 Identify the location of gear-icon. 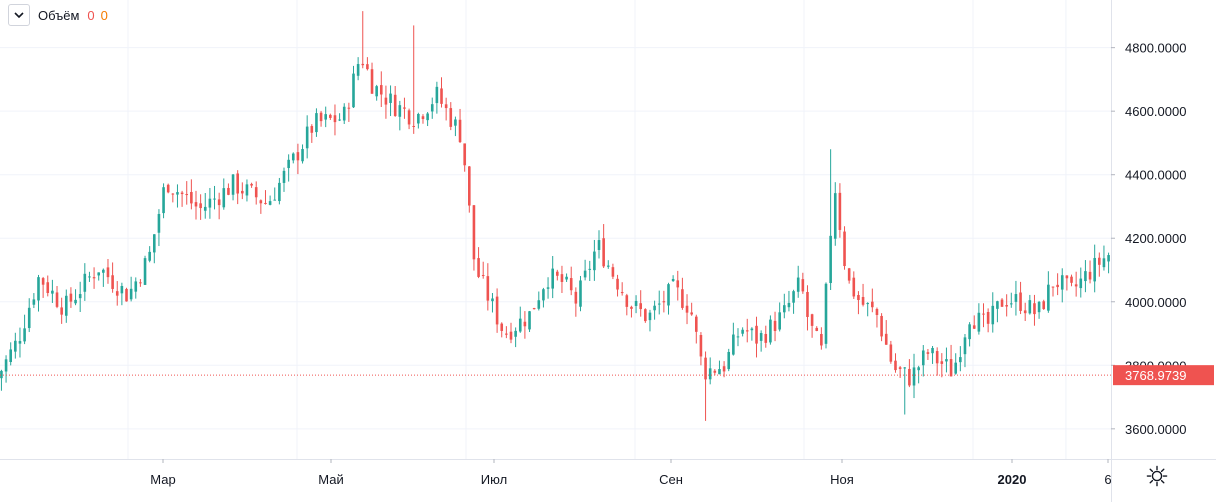
(1157, 476).